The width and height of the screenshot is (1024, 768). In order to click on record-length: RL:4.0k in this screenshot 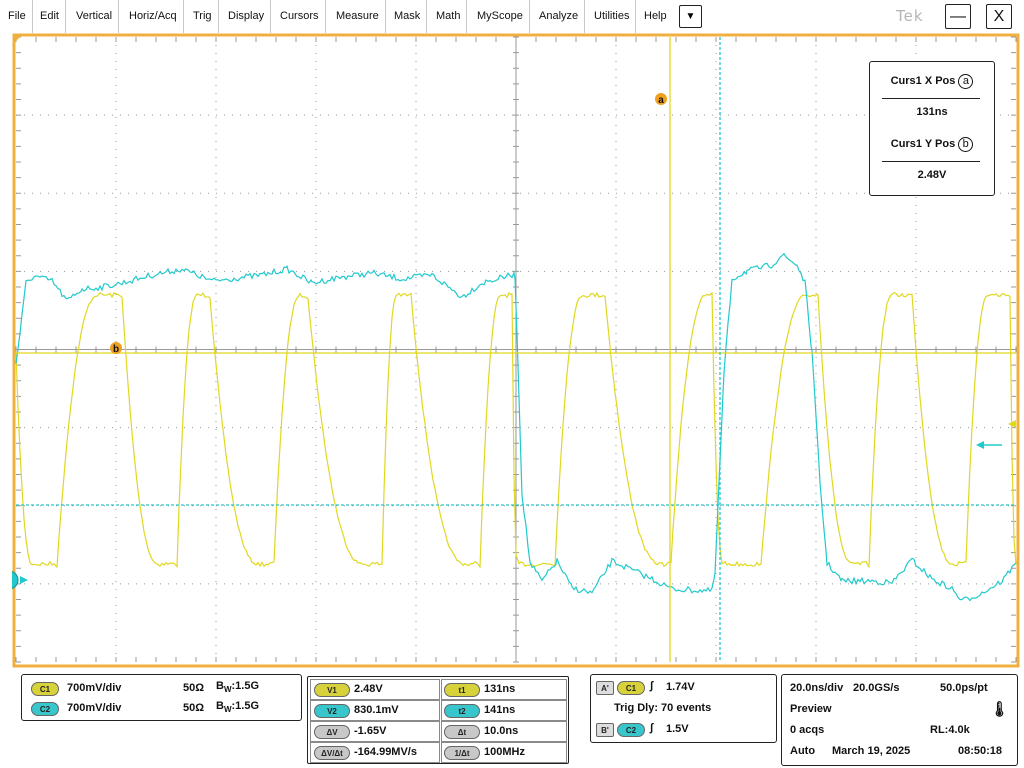, I will do `click(950, 730)`.